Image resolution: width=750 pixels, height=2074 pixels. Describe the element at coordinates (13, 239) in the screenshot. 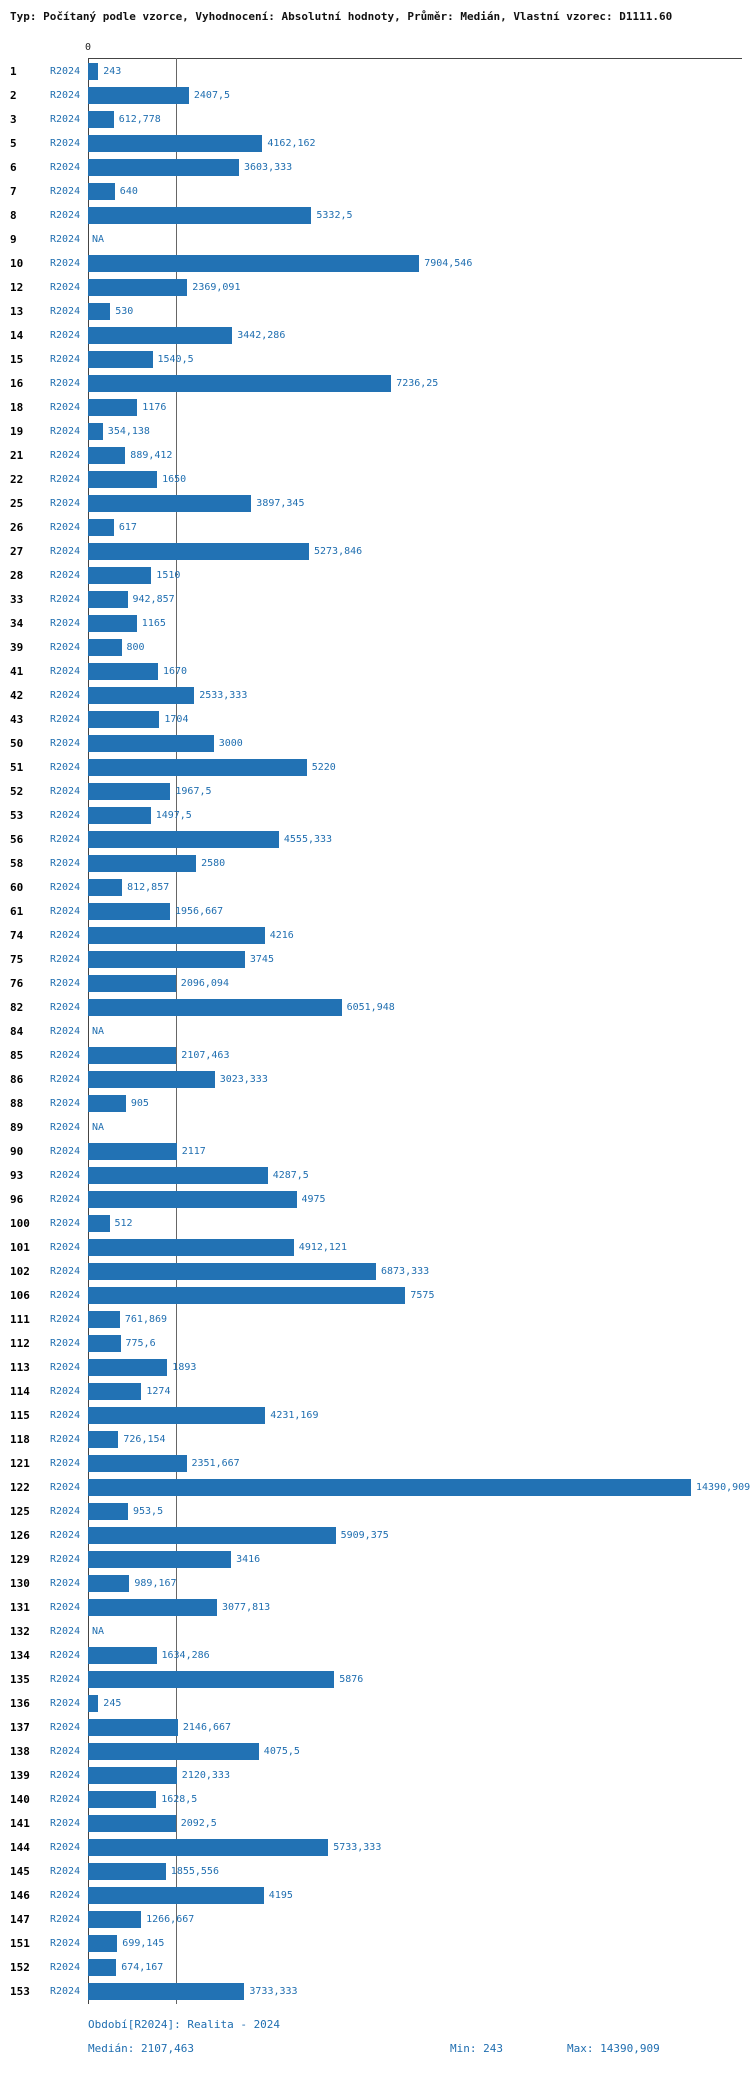

I see `row-number: 9` at that location.